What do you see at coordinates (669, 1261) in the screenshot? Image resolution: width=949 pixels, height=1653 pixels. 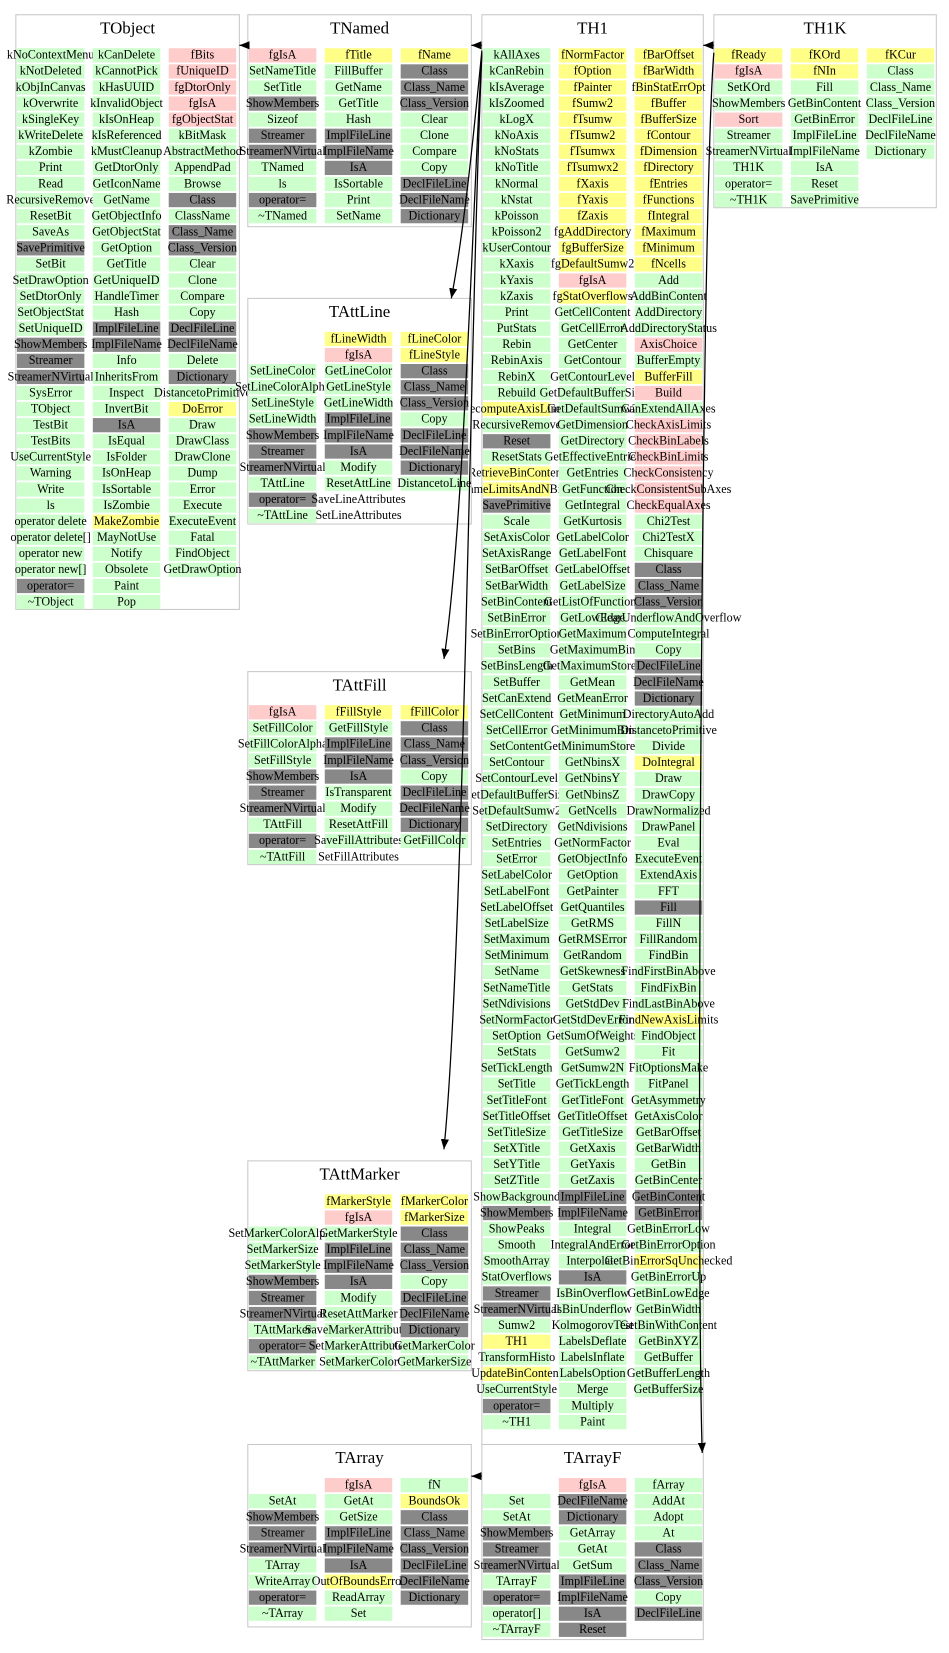 I see `member-name: GetBinErrorSqUnchecked` at bounding box center [669, 1261].